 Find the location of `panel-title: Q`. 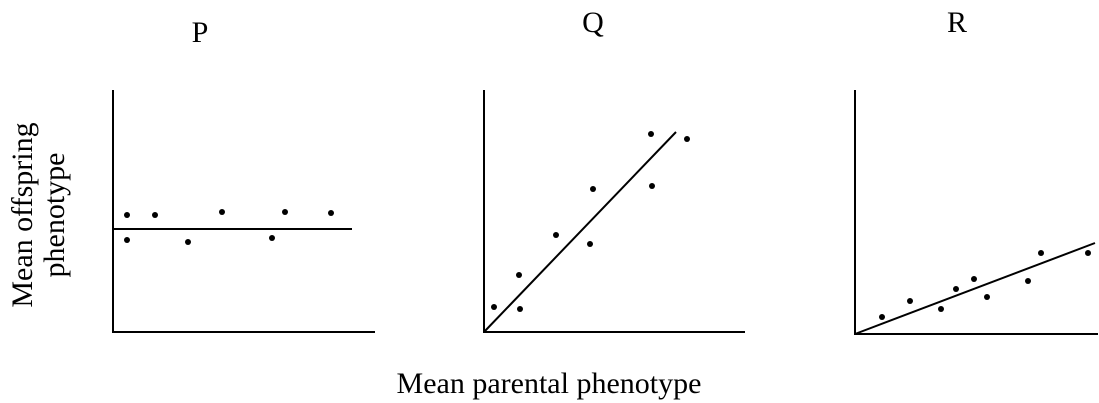

panel-title: Q is located at coordinates (593, 22).